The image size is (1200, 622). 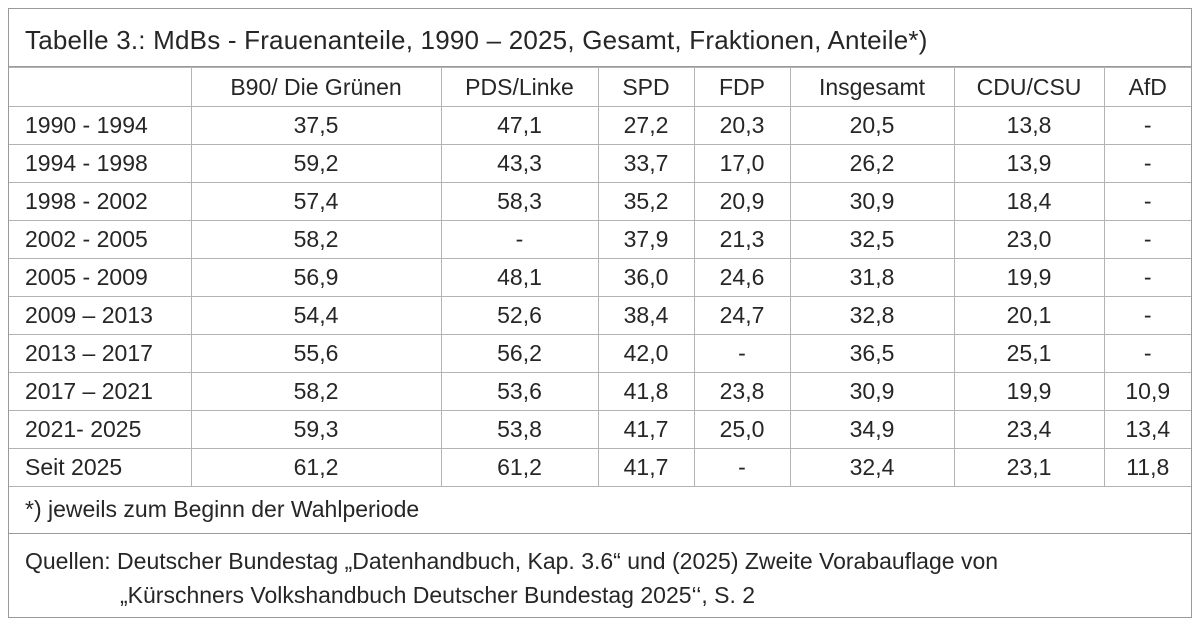 I want to click on value-cell: 52,6, so click(x=519, y=315).